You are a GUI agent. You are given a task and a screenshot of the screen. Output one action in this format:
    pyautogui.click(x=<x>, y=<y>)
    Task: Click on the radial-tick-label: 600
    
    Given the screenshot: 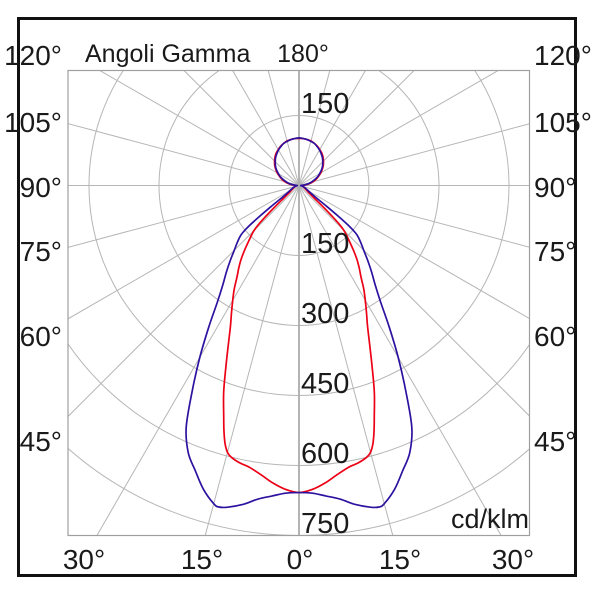 What is the action you would take?
    pyautogui.click(x=325, y=454)
    